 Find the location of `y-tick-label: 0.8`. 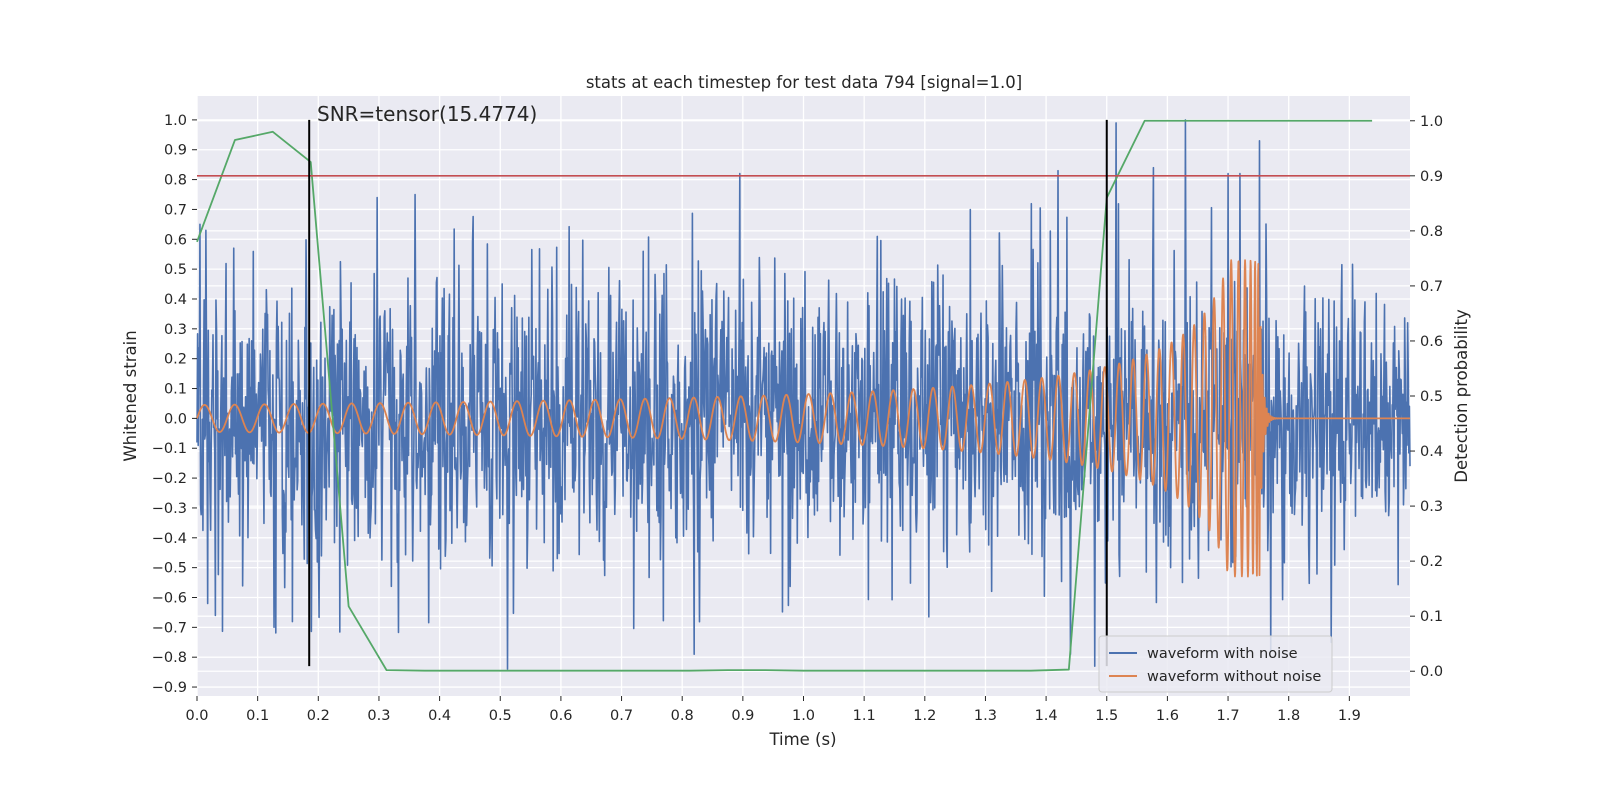

y-tick-label: 0.8 is located at coordinates (175, 181).